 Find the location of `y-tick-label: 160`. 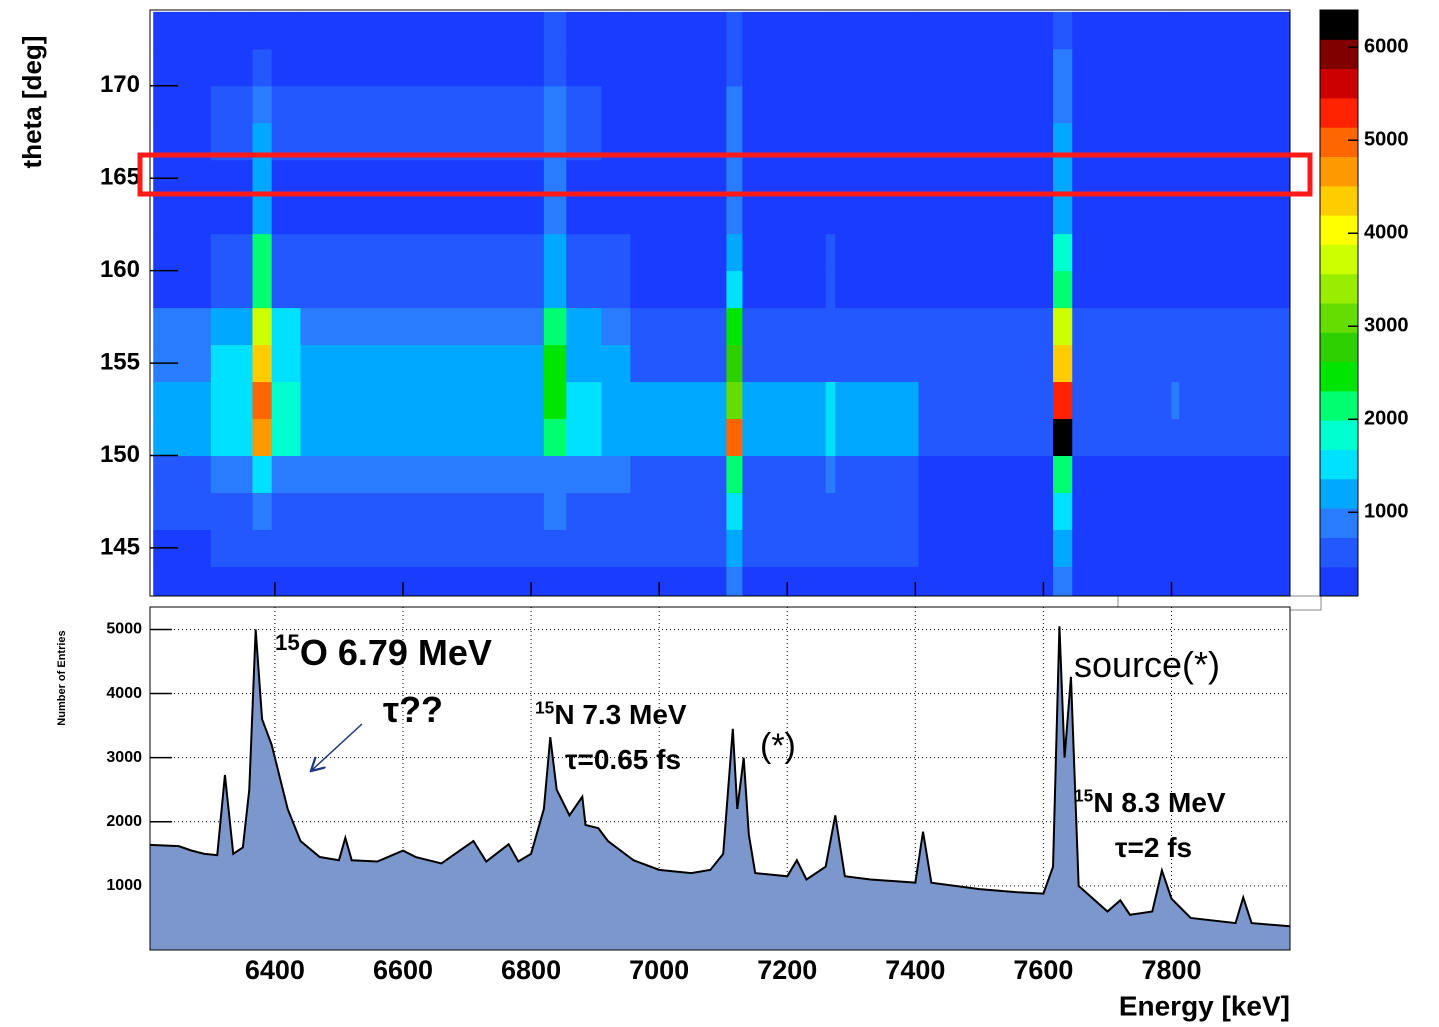

y-tick-label: 160 is located at coordinates (120, 269).